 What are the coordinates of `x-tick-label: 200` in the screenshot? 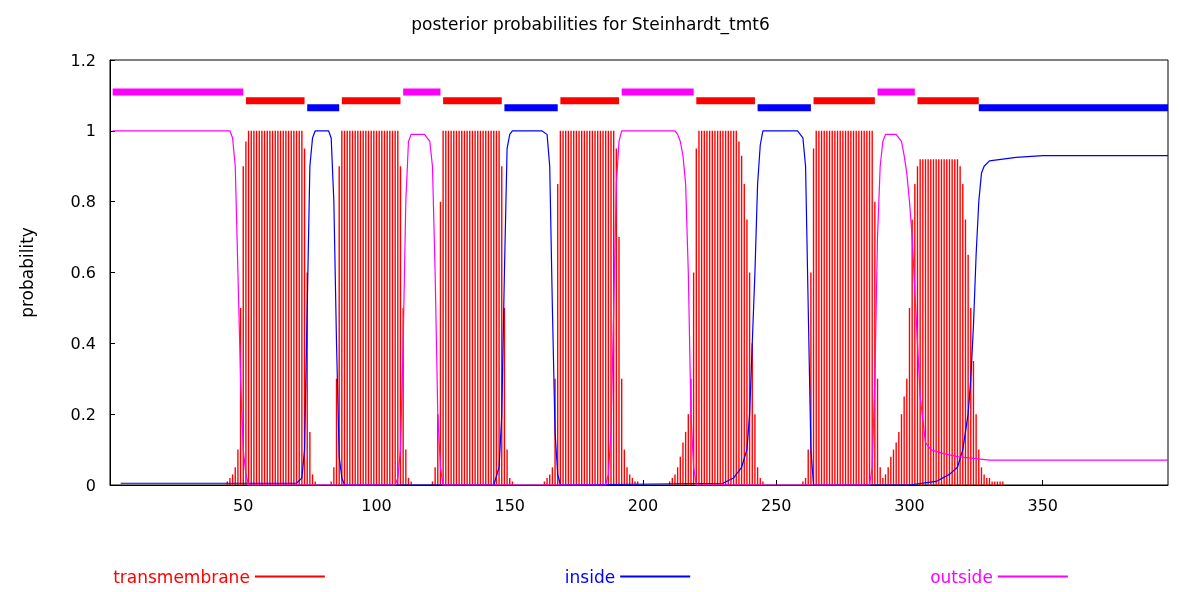 It's located at (643, 505).